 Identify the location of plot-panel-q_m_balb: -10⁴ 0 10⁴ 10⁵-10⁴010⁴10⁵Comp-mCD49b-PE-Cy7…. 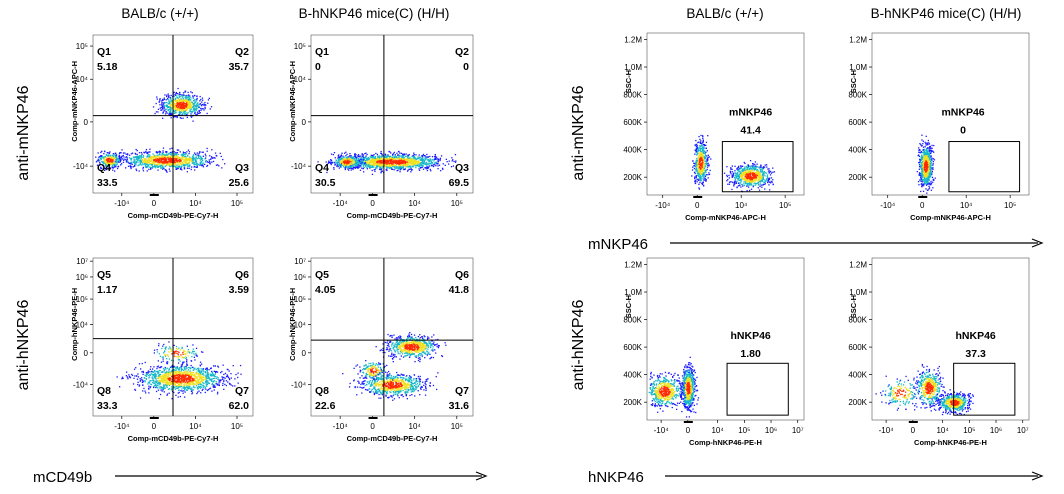
(162, 127).